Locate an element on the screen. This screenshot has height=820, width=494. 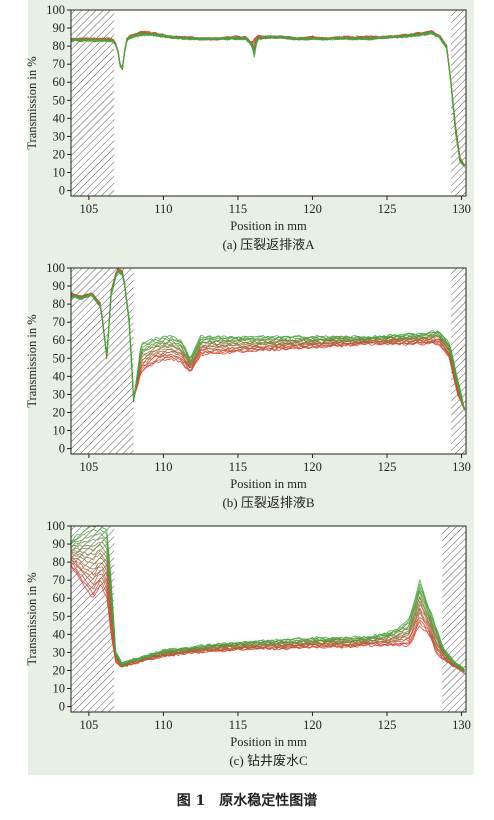
figure-caption: 图 1 原水稳定性图谱 is located at coordinates (247, 801).